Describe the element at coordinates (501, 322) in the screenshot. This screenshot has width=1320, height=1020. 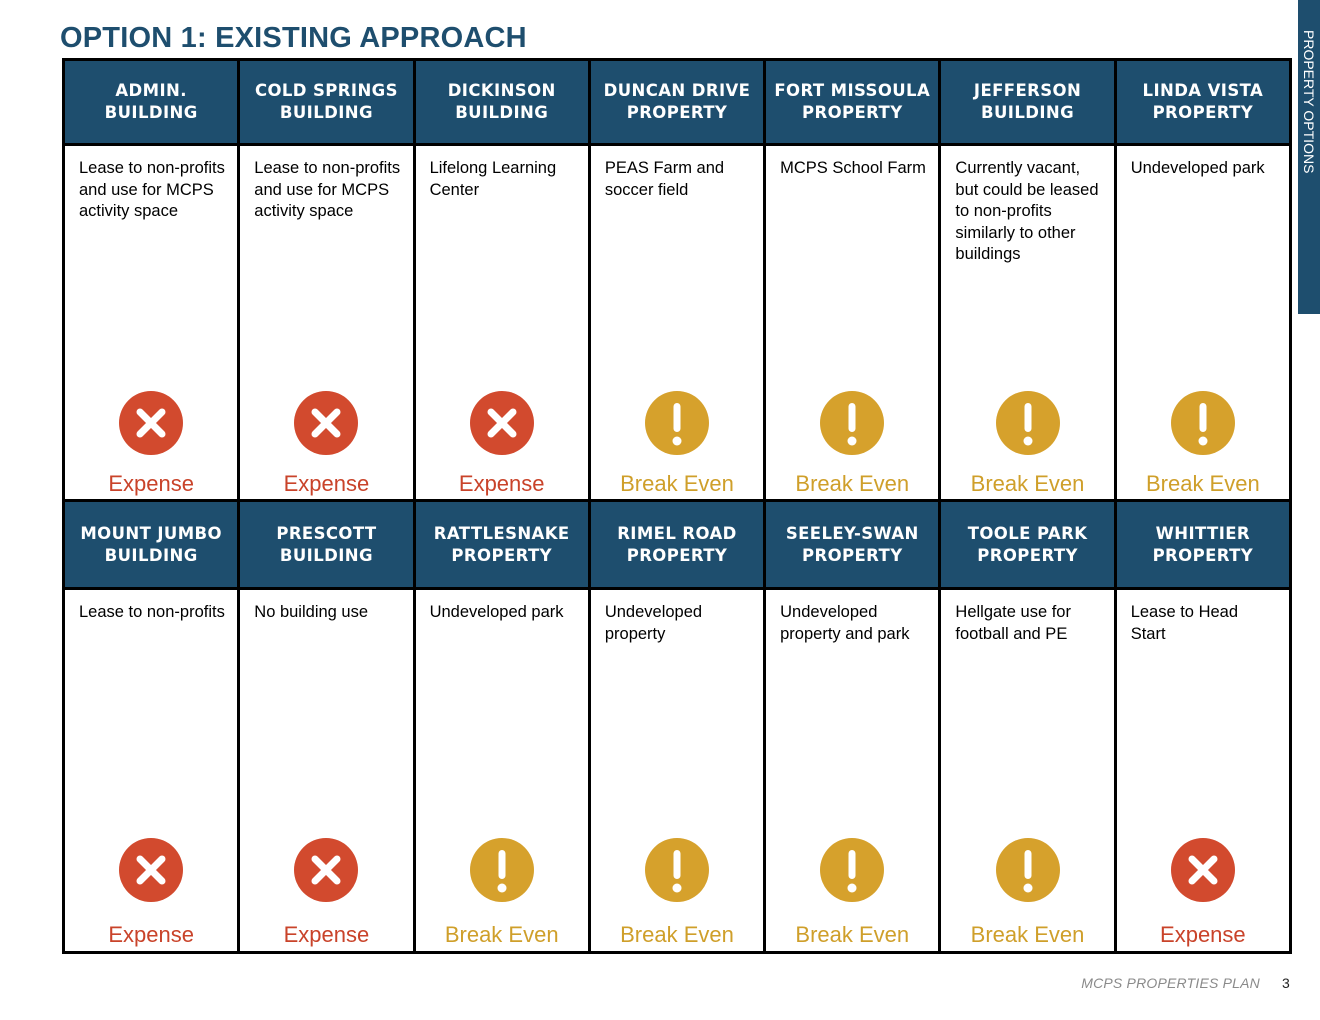
I see `property-cell: Lifelong Learning Center Expense` at that location.